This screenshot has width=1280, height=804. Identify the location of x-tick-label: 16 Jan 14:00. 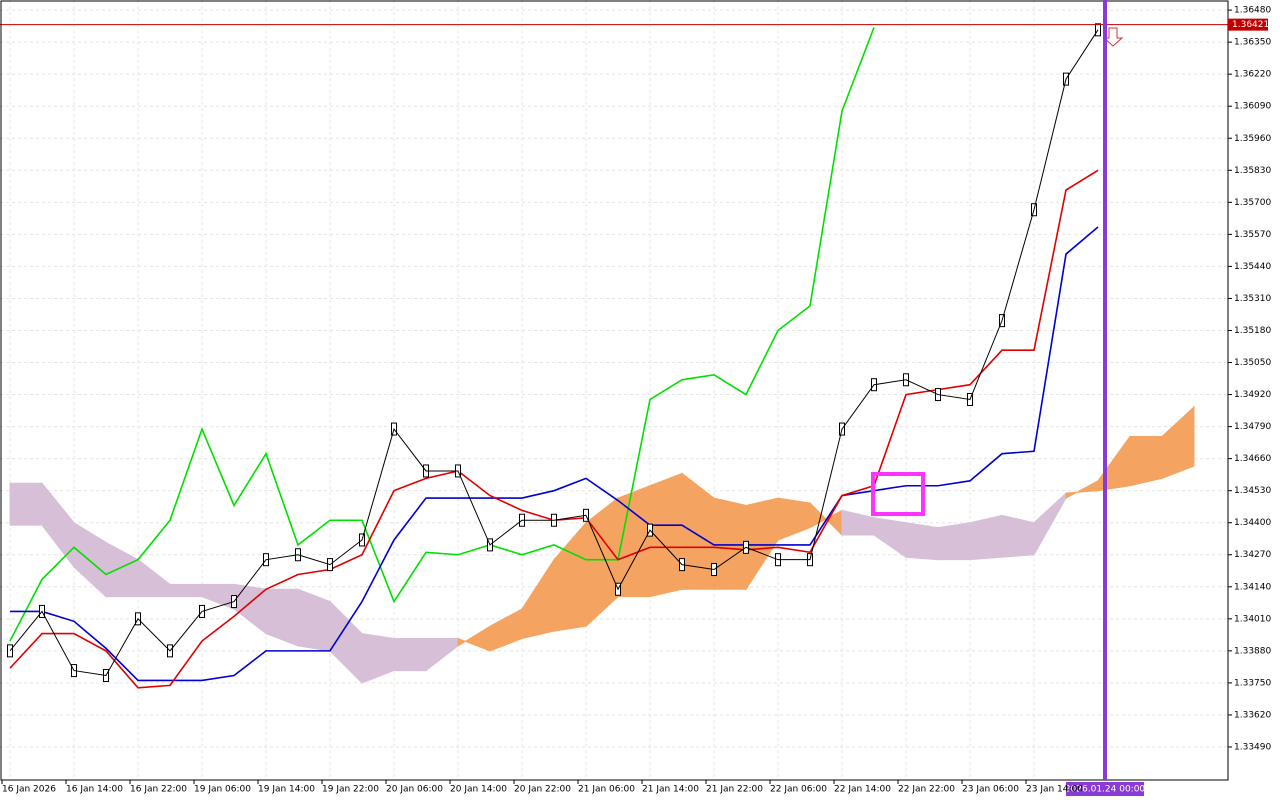
(94, 790).